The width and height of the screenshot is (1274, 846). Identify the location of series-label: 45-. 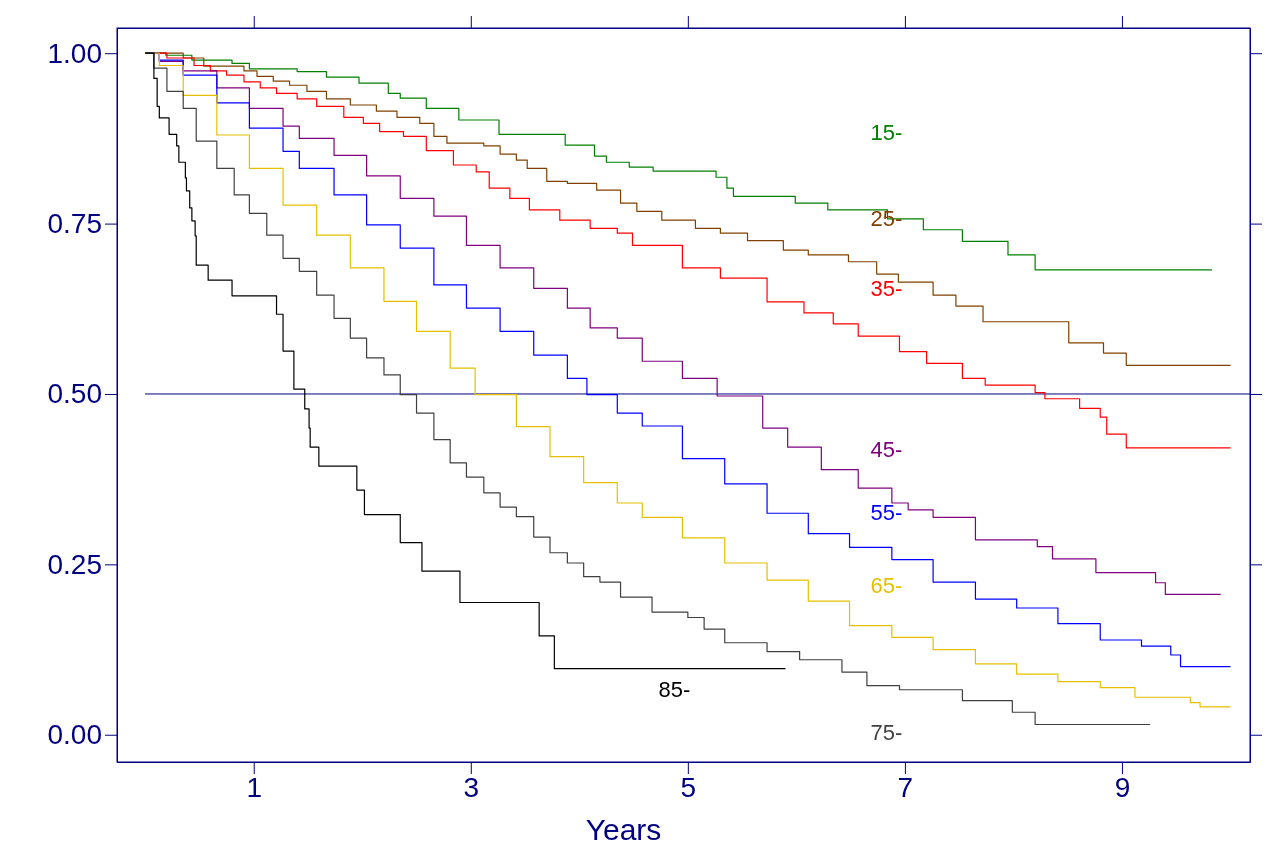
(886, 450).